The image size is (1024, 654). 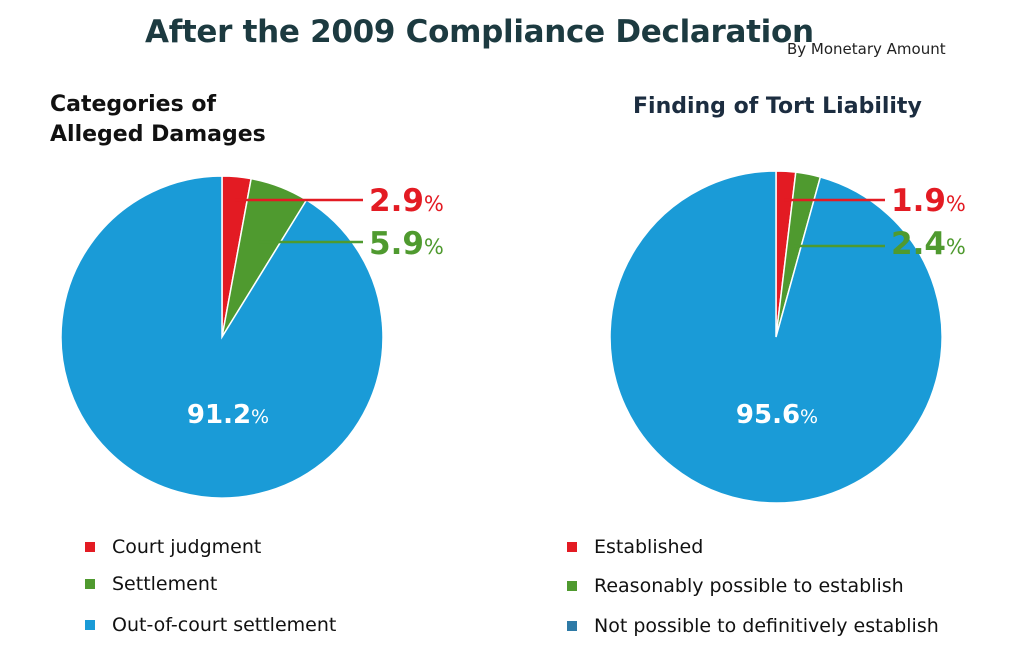 What do you see at coordinates (224, 625) in the screenshot?
I see `left-legend-label: Out-of-court settlement` at bounding box center [224, 625].